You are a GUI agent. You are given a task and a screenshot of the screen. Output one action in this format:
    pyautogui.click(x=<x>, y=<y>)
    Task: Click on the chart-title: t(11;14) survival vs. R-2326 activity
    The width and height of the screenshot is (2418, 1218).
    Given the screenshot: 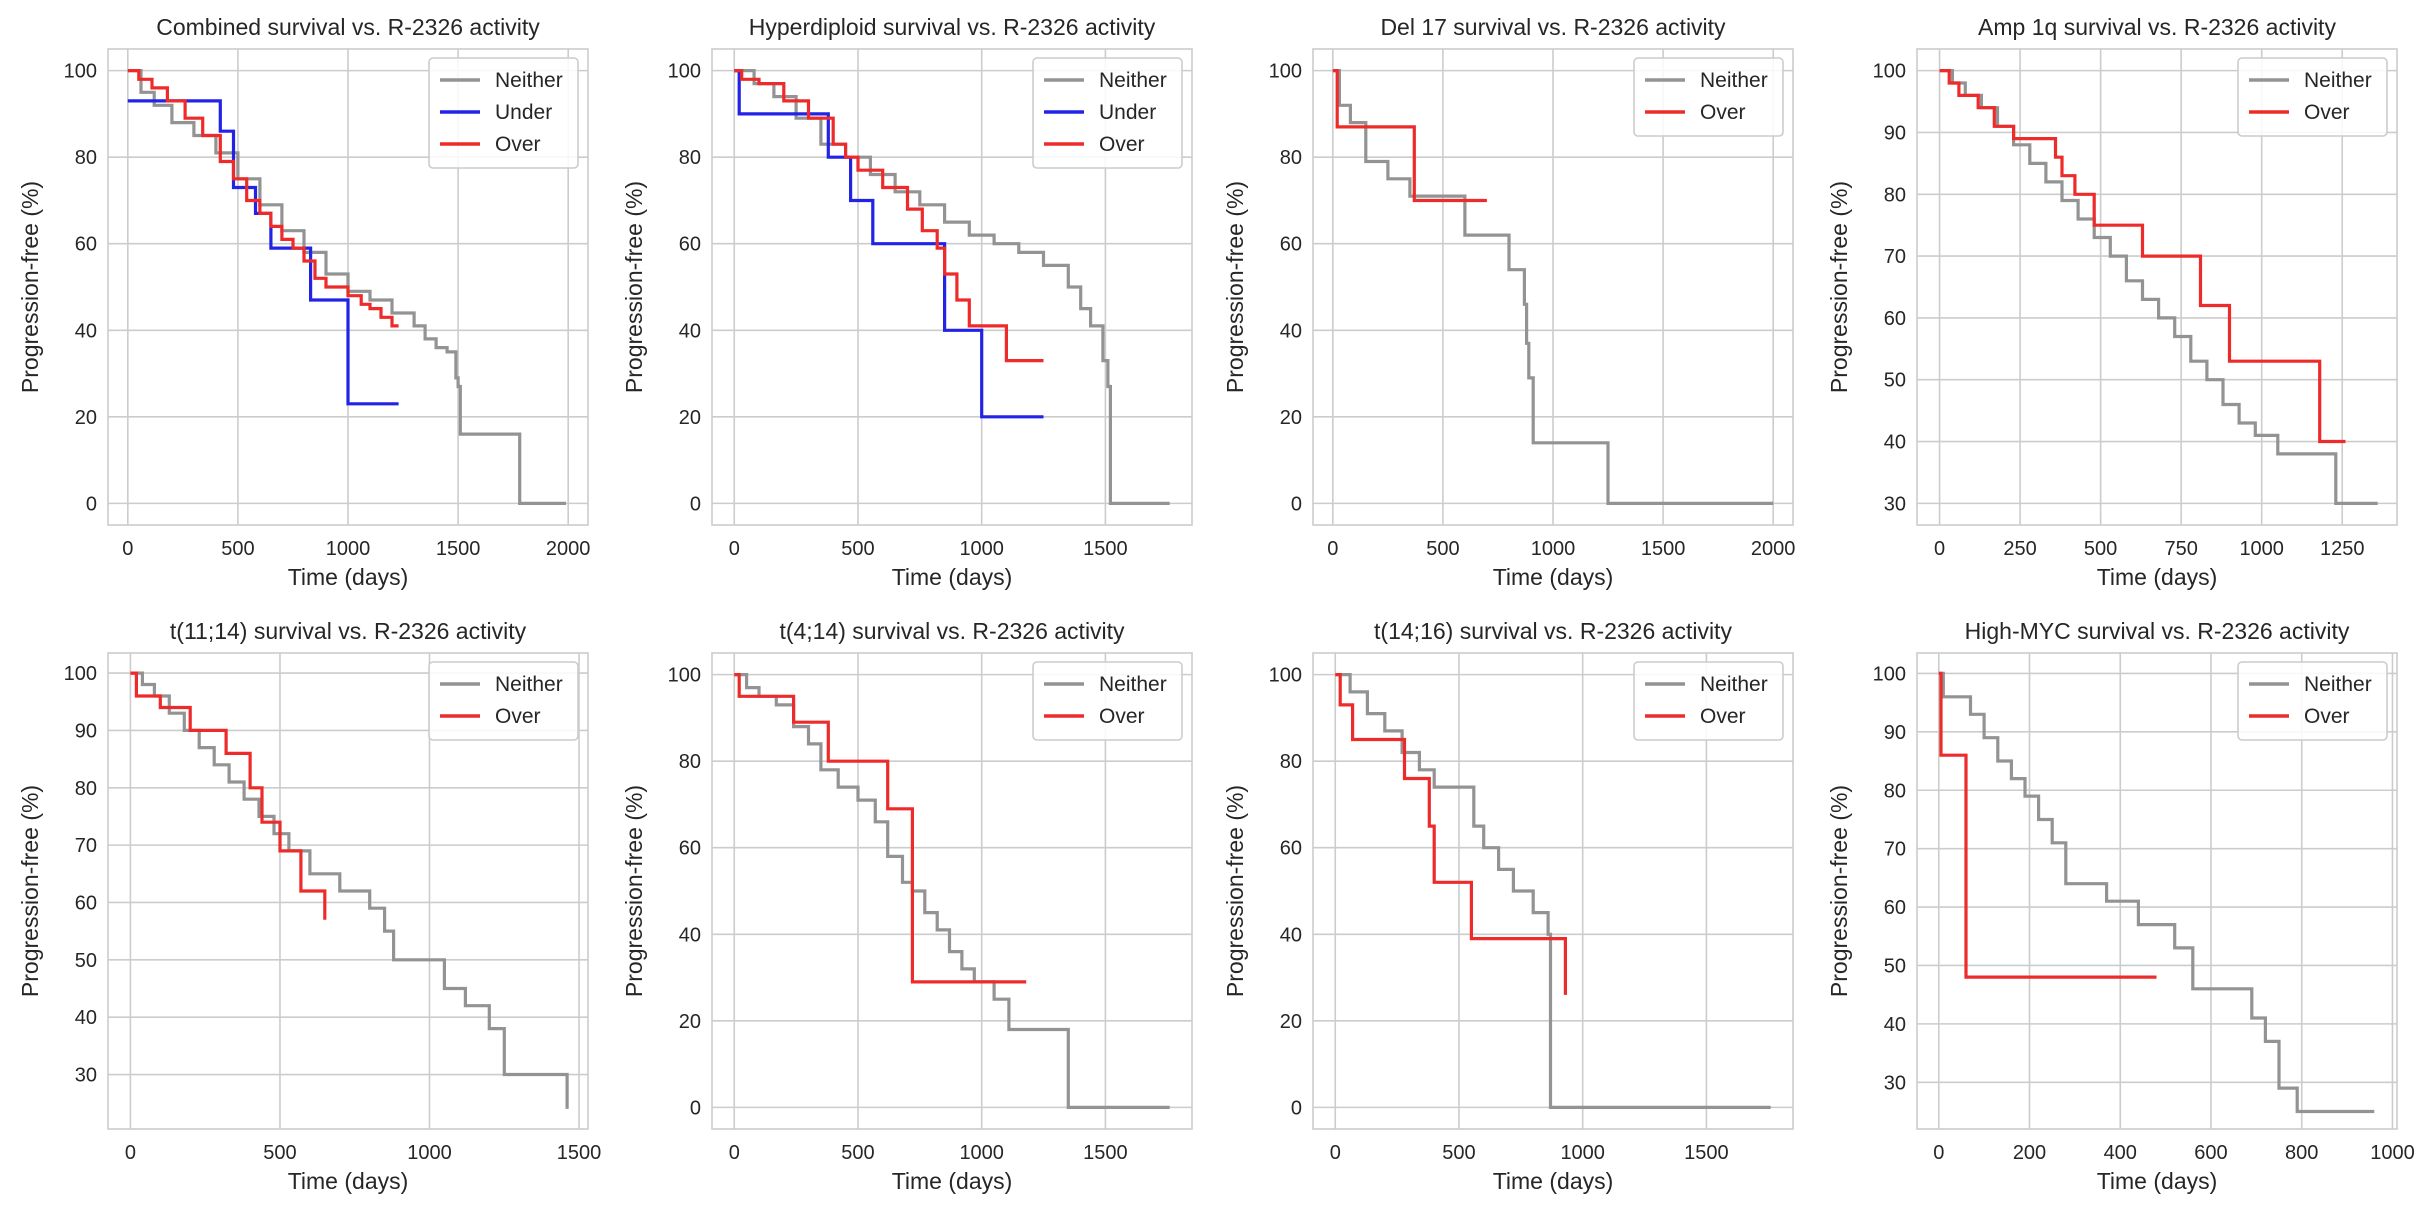 What is the action you would take?
    pyautogui.click(x=348, y=631)
    